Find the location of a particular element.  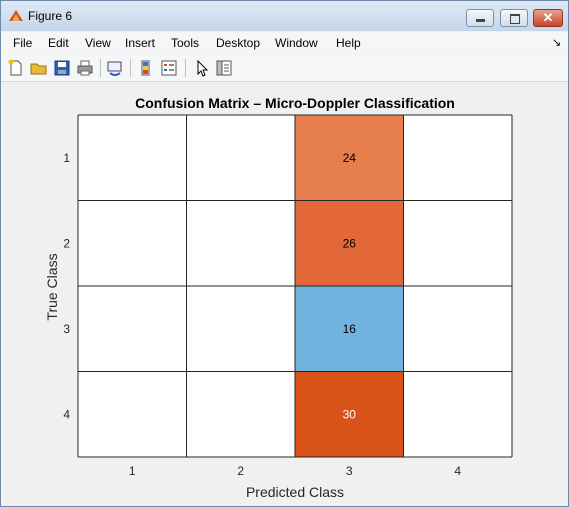

minimize-icon is located at coordinates (480, 20).